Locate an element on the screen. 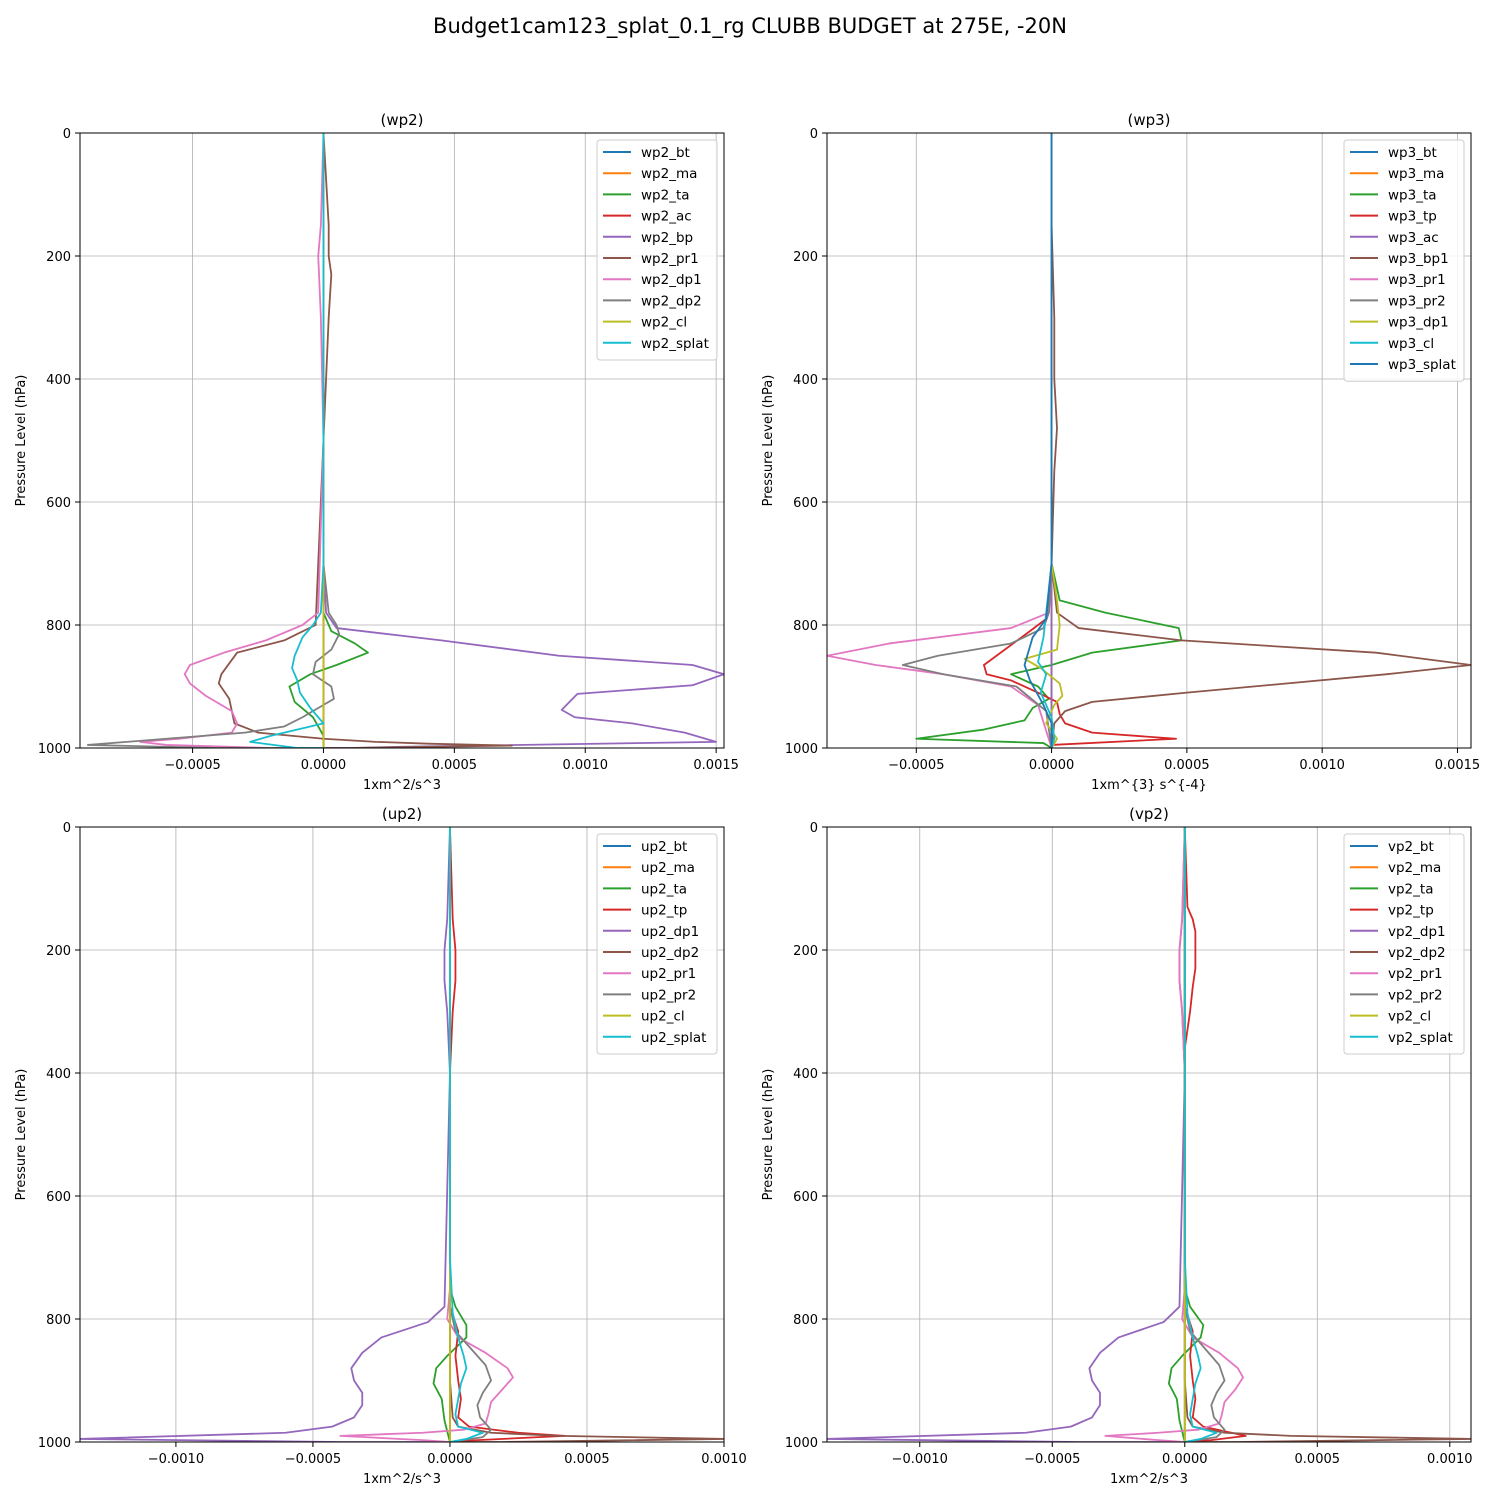  legend-label-wp2_bp: wp2_bp is located at coordinates (667, 238).